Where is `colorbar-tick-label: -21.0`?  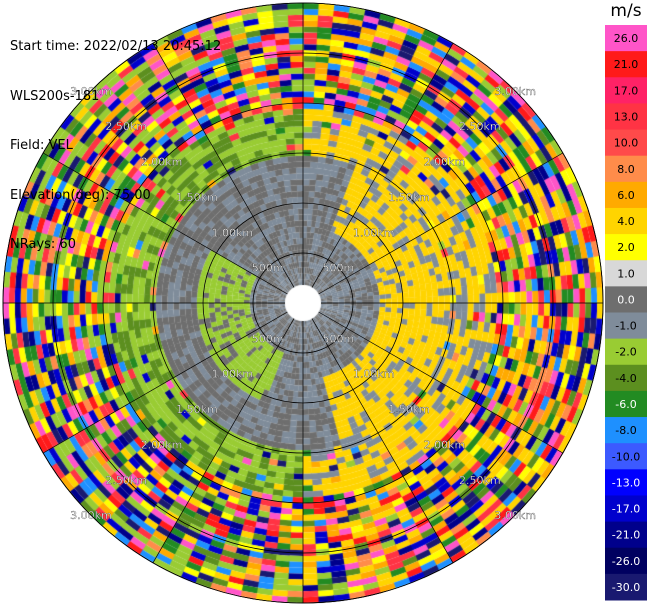 colorbar-tick-label: -21.0 is located at coordinates (626, 535).